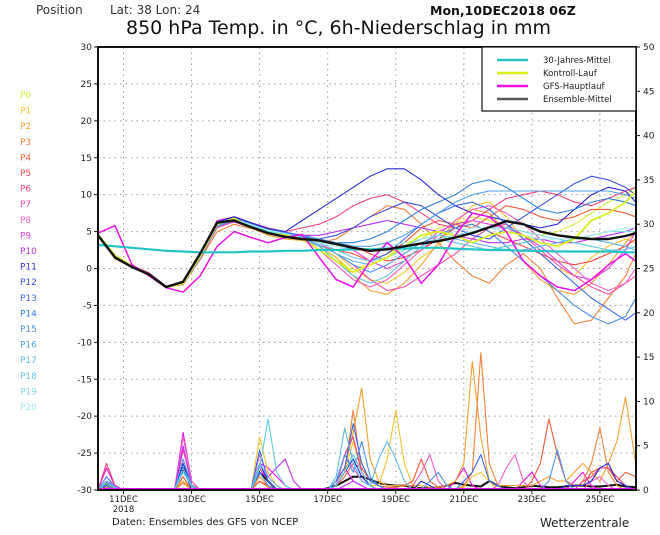 This screenshot has width=660, height=535. Describe the element at coordinates (463, 500) in the screenshot. I see `x-tick-label: 21DEC` at that location.